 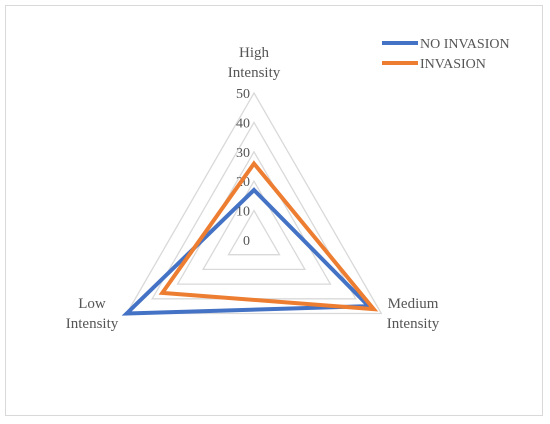 I want to click on radial-tick-label: 30, so click(x=243, y=153).